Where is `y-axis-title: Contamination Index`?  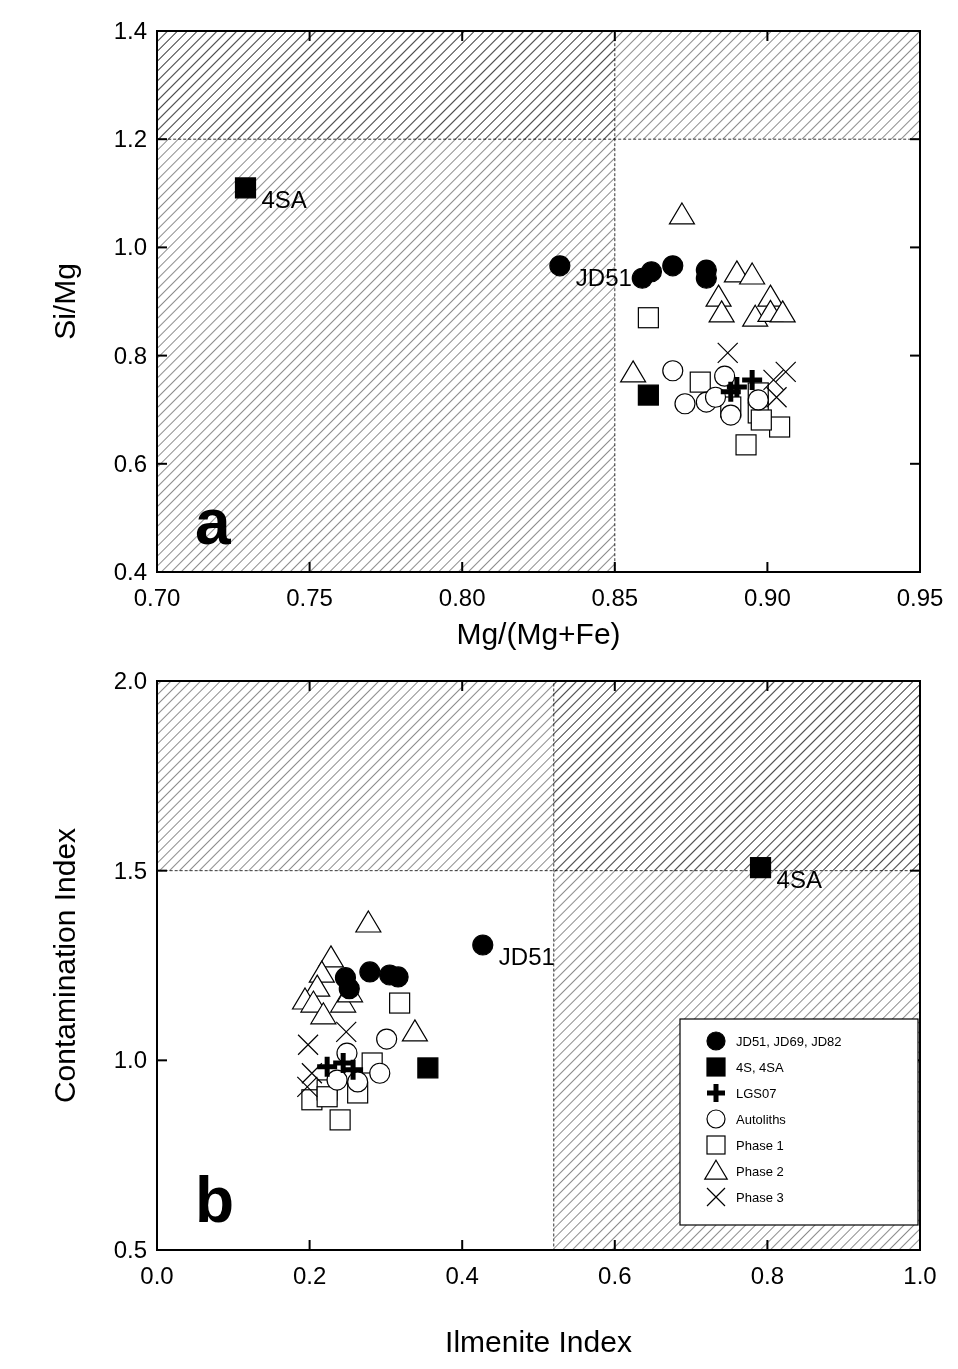
y-axis-title: Contamination Index is located at coordinates (64, 965).